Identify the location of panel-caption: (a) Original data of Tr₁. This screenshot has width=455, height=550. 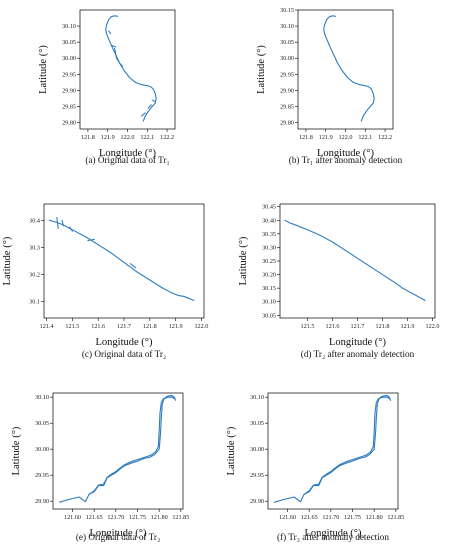
(127, 160).